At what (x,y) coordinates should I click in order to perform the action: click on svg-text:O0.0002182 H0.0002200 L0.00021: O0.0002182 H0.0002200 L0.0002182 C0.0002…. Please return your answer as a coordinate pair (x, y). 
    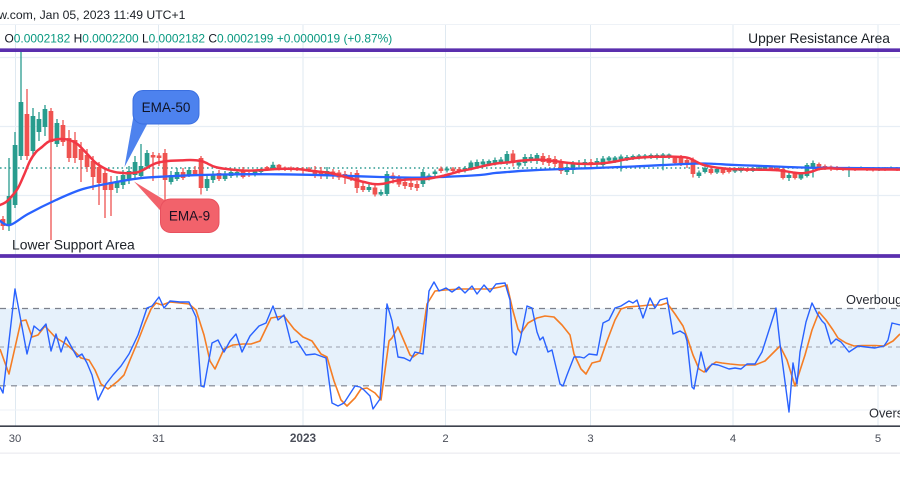
    Looking at the image, I should click on (199, 39).